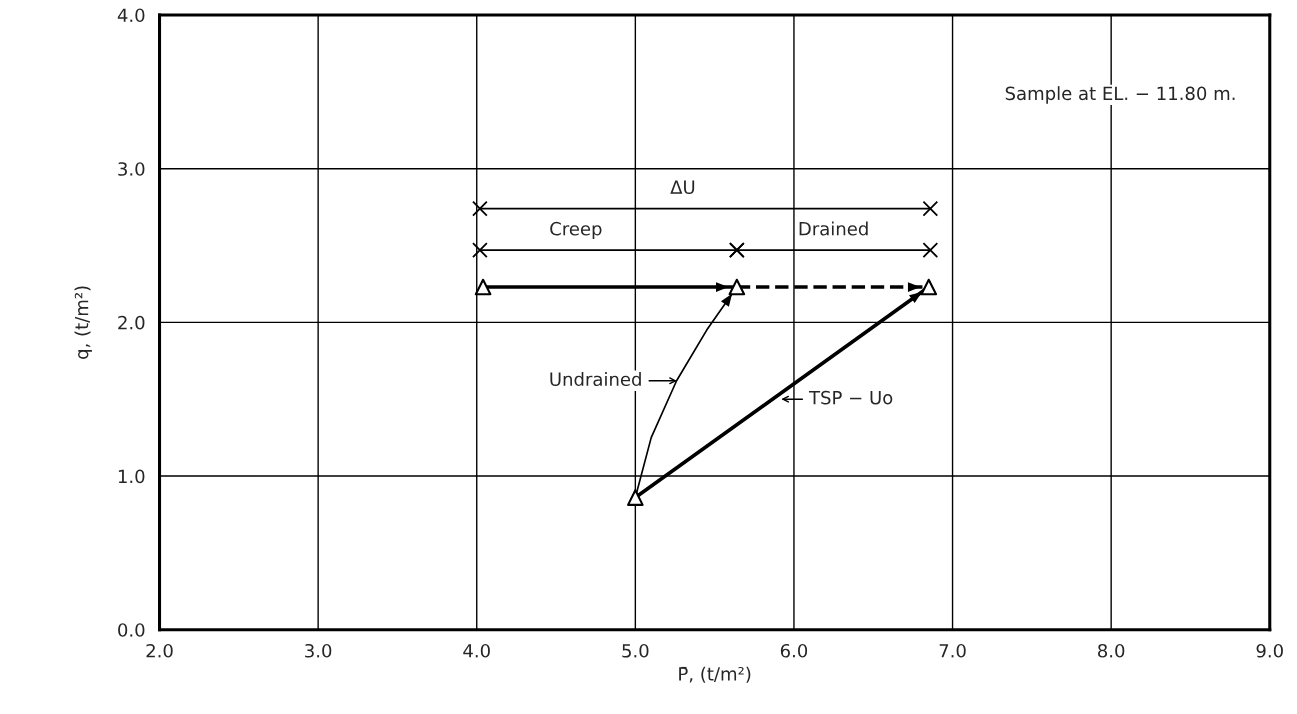 This screenshot has height=714, width=1297. I want to click on annotation: Drained, so click(833, 228).